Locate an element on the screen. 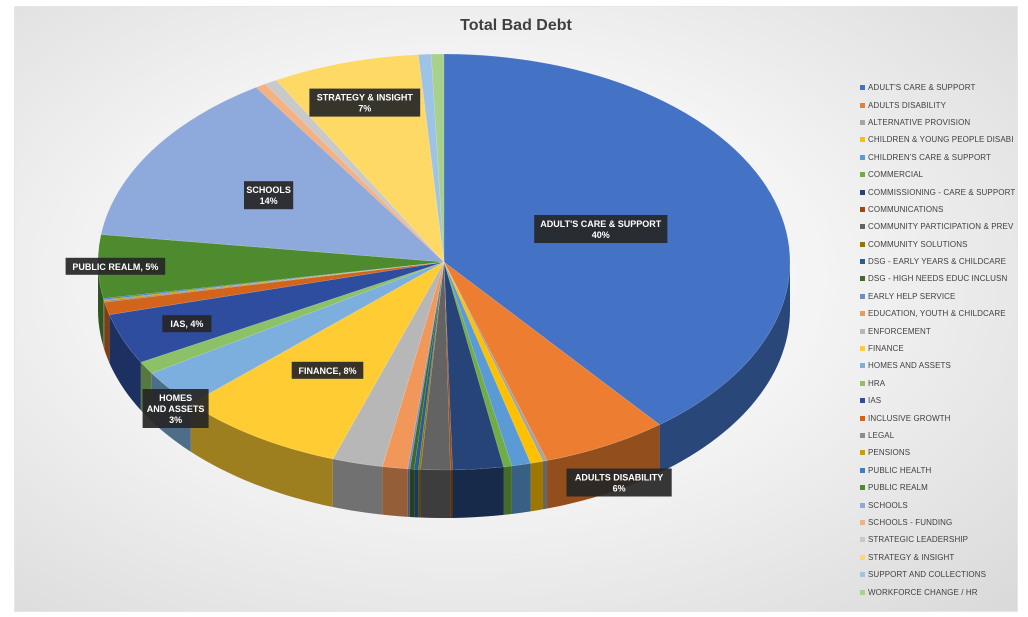  legend-item: PENSIONS is located at coordinates (944, 452).